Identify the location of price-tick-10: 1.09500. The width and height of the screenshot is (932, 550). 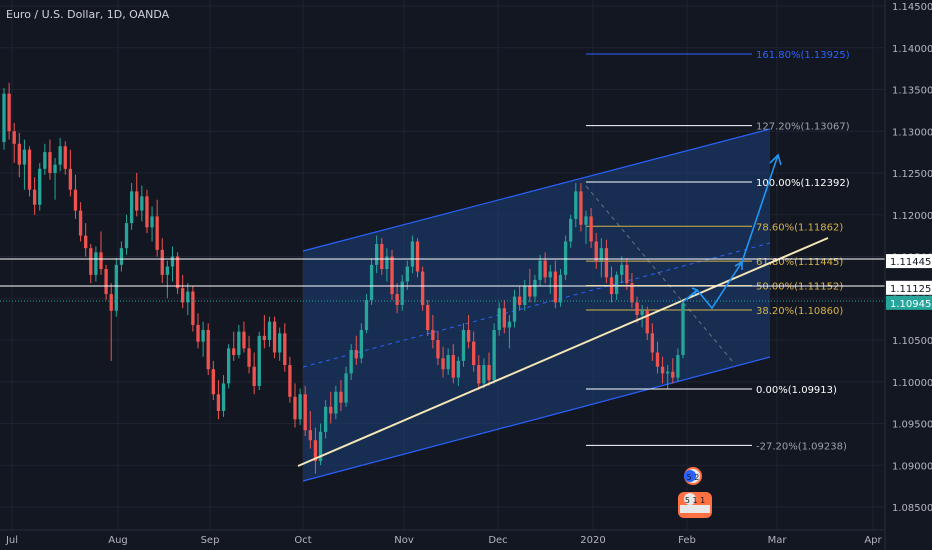
(912, 425).